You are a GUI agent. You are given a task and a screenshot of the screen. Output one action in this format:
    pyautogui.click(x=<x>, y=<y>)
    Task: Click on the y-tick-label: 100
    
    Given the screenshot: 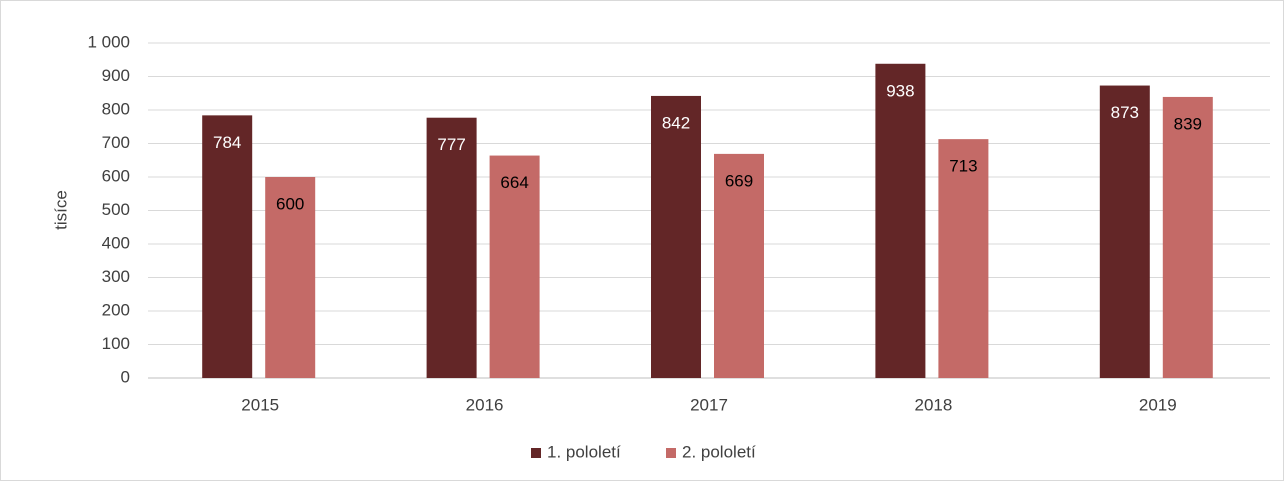 What is the action you would take?
    pyautogui.click(x=116, y=343)
    